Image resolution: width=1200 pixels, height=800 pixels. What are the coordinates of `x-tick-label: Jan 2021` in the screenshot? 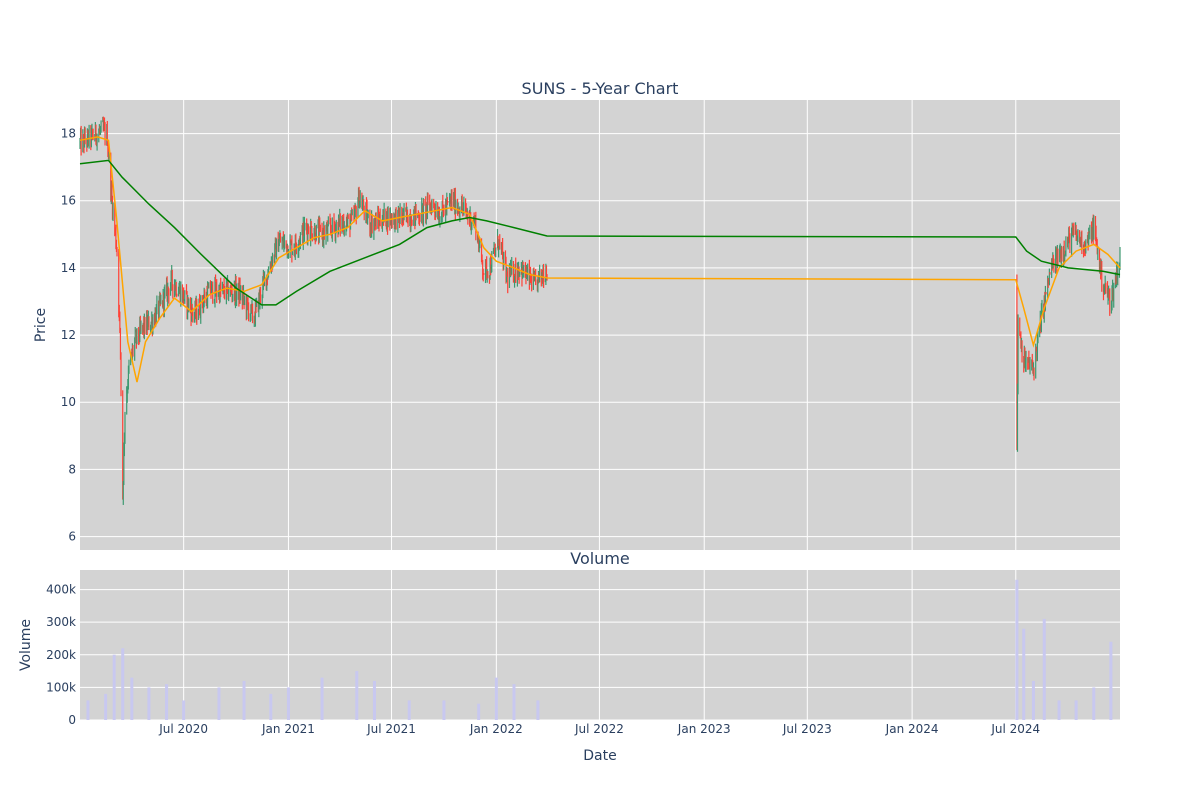 It's located at (288, 729).